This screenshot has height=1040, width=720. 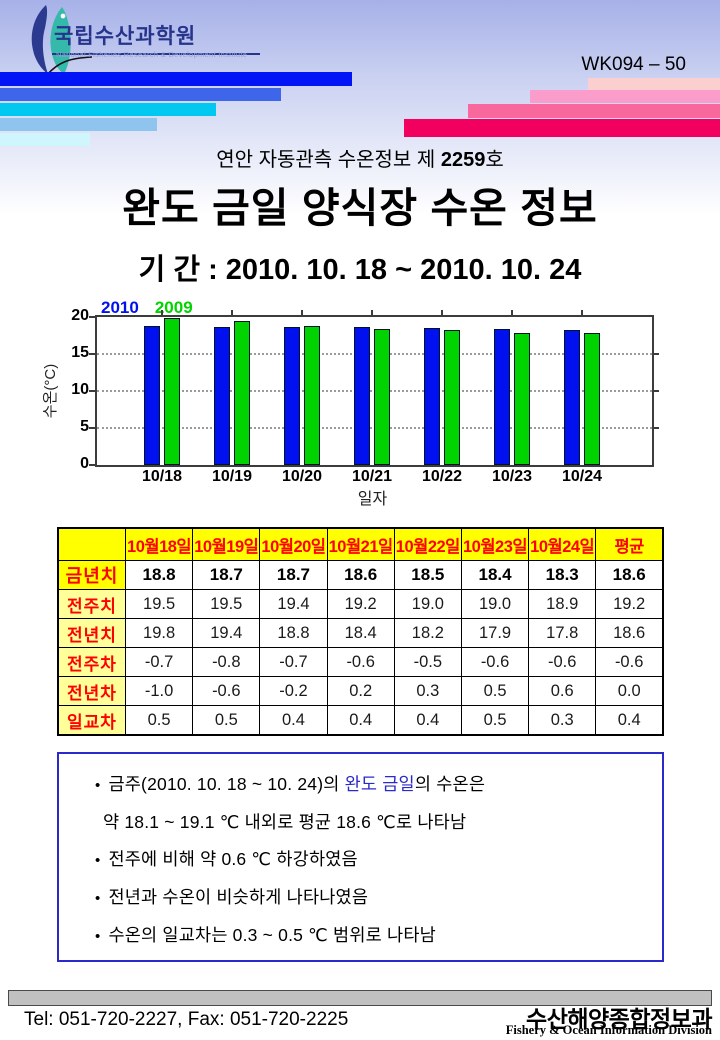 I want to click on table-cell: 17.9, so click(x=495, y=633).